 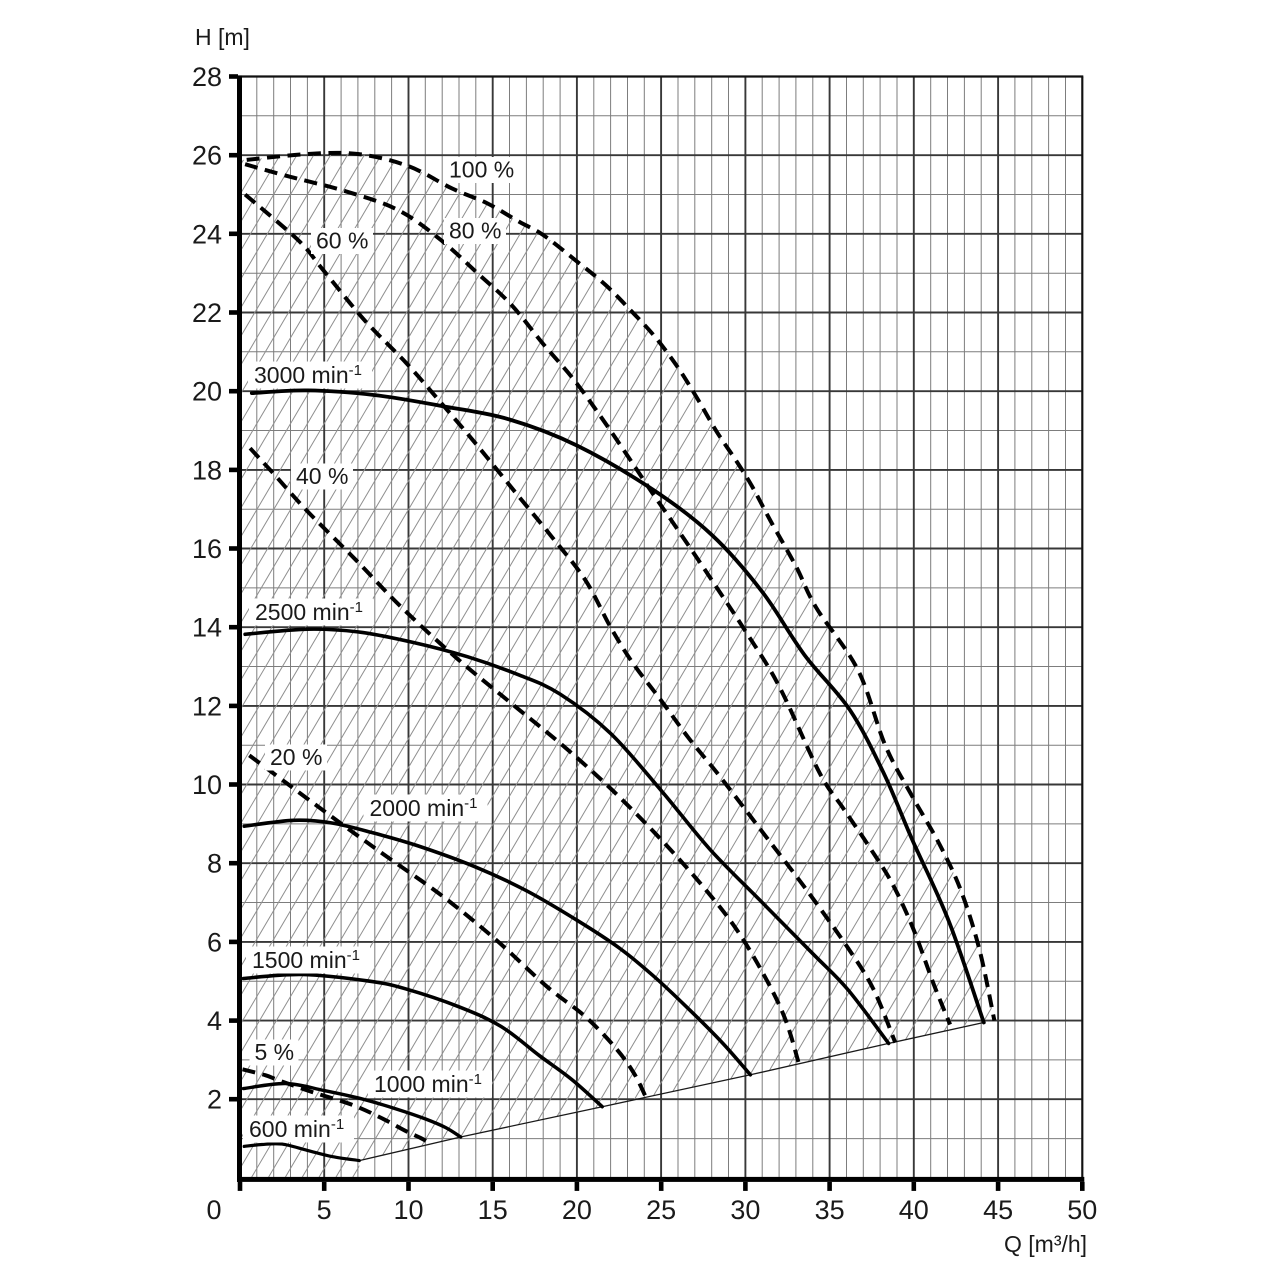 What do you see at coordinates (222, 37) in the screenshot?
I see `svg-text: H [m]` at bounding box center [222, 37].